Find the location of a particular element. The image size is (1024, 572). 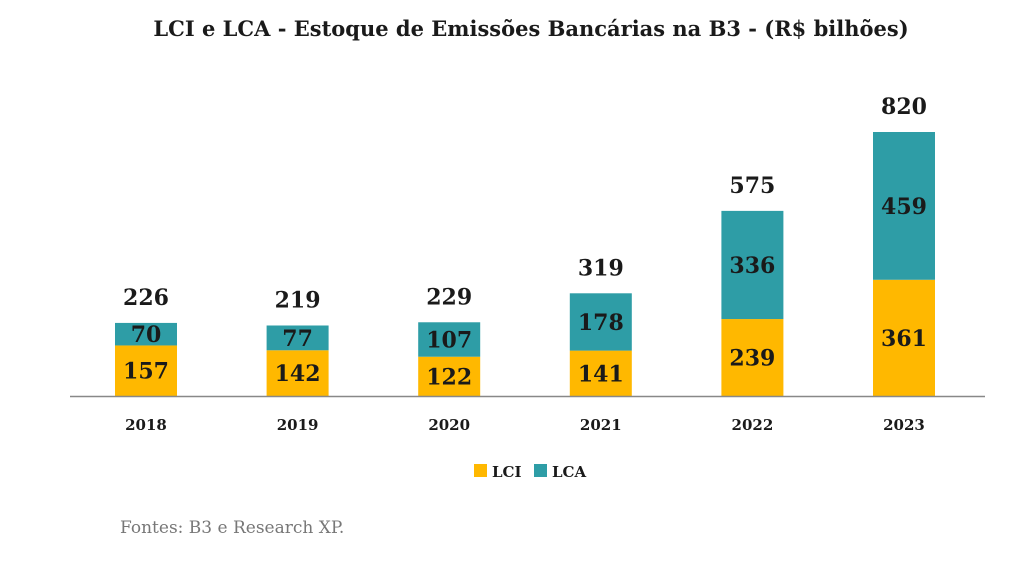

bar-lci-2020 is located at coordinates (449, 376).